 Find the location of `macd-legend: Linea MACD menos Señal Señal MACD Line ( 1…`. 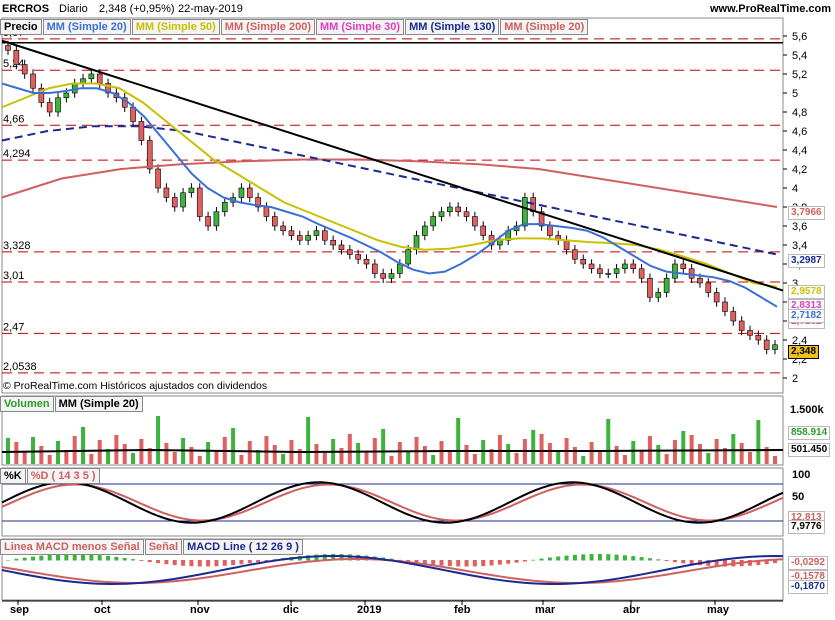

macd-legend: Linea MACD menos Señal Señal MACD Line ( 1… is located at coordinates (152, 547).